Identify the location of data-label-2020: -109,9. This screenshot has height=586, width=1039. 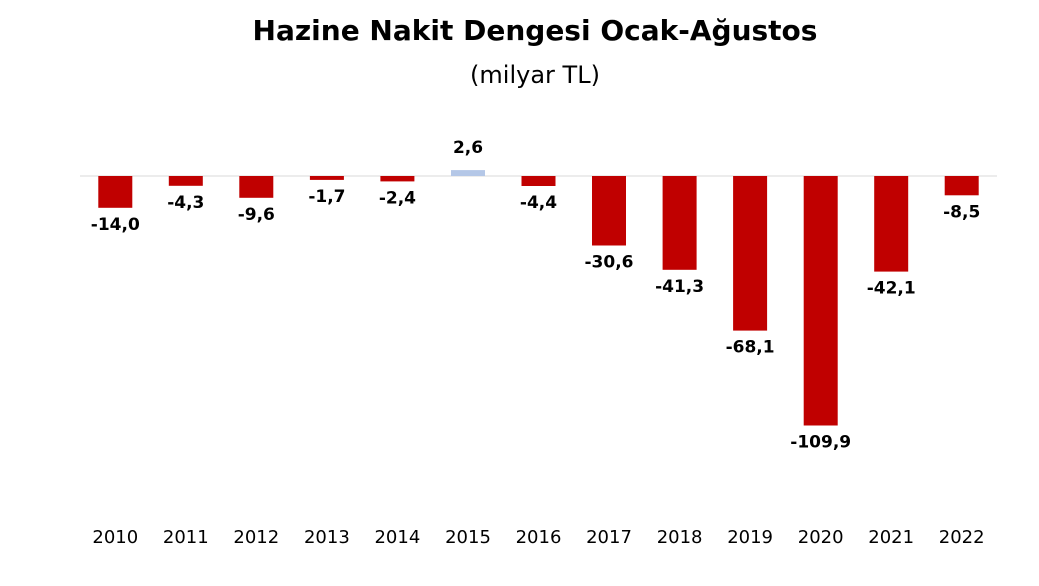
(820, 443).